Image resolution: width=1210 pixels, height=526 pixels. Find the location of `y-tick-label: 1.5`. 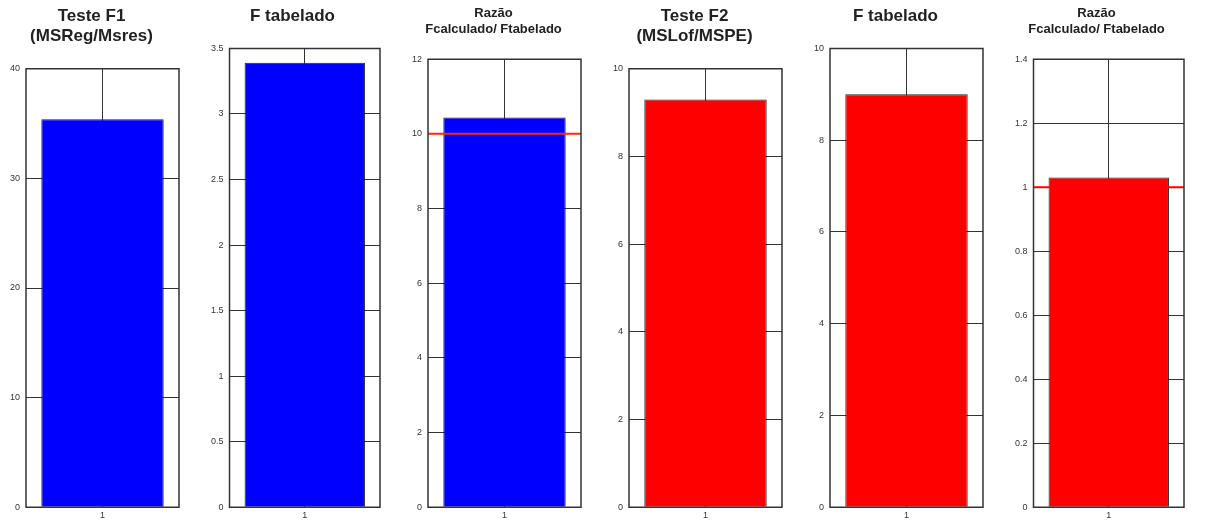

y-tick-label: 1.5 is located at coordinates (217, 310).